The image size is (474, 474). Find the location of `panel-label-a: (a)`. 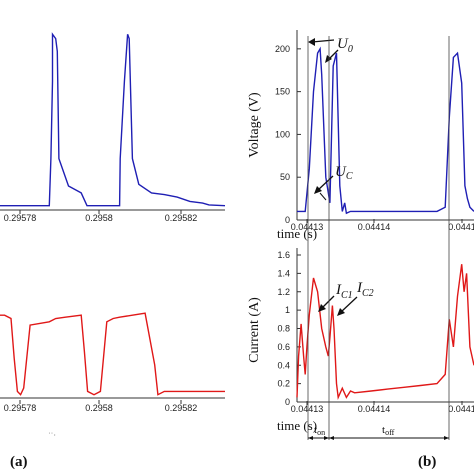

panel-label-a: (a) is located at coordinates (19, 462).